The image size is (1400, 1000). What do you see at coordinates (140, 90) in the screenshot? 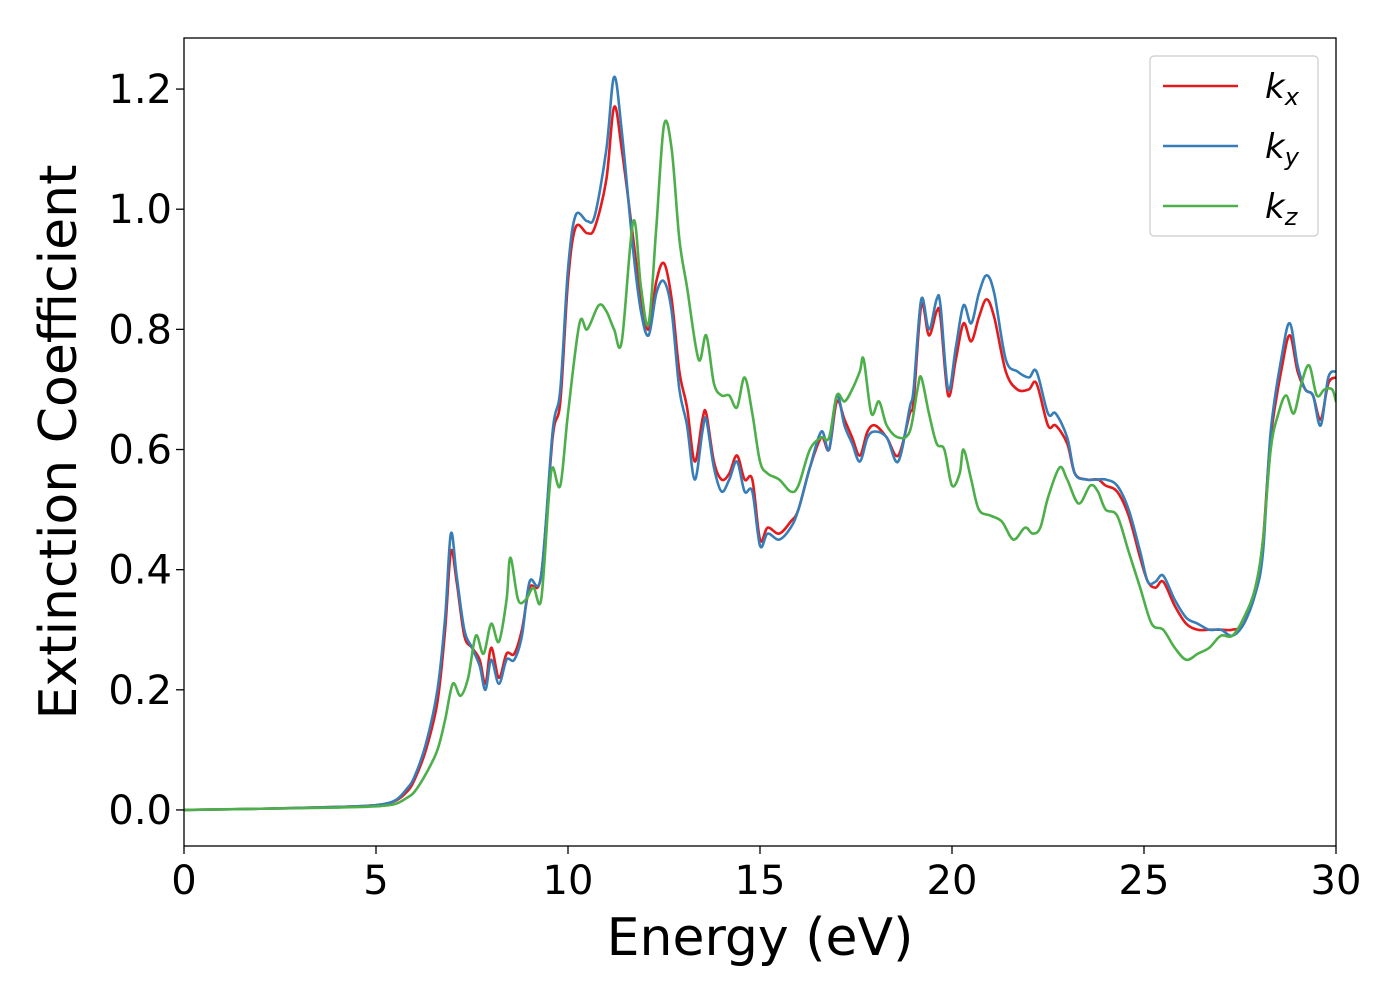
I see `y-tick-label: 1.2` at bounding box center [140, 90].